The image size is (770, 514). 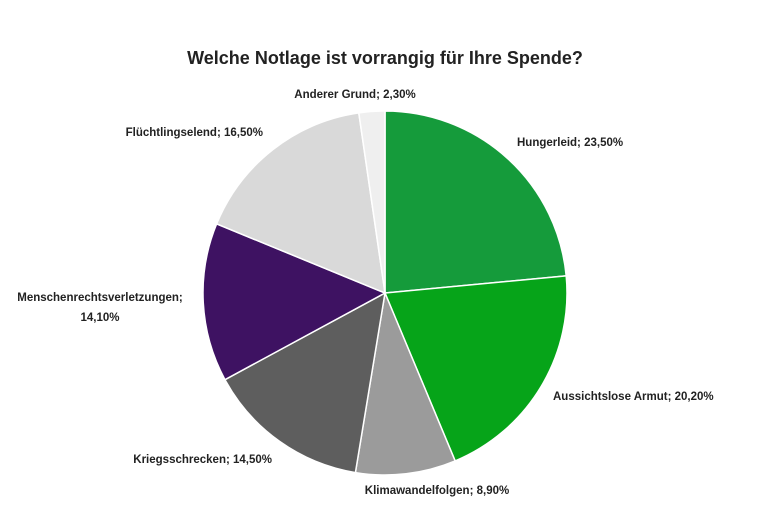 I want to click on data-label: Hungerleid; 23,50%, so click(x=570, y=143).